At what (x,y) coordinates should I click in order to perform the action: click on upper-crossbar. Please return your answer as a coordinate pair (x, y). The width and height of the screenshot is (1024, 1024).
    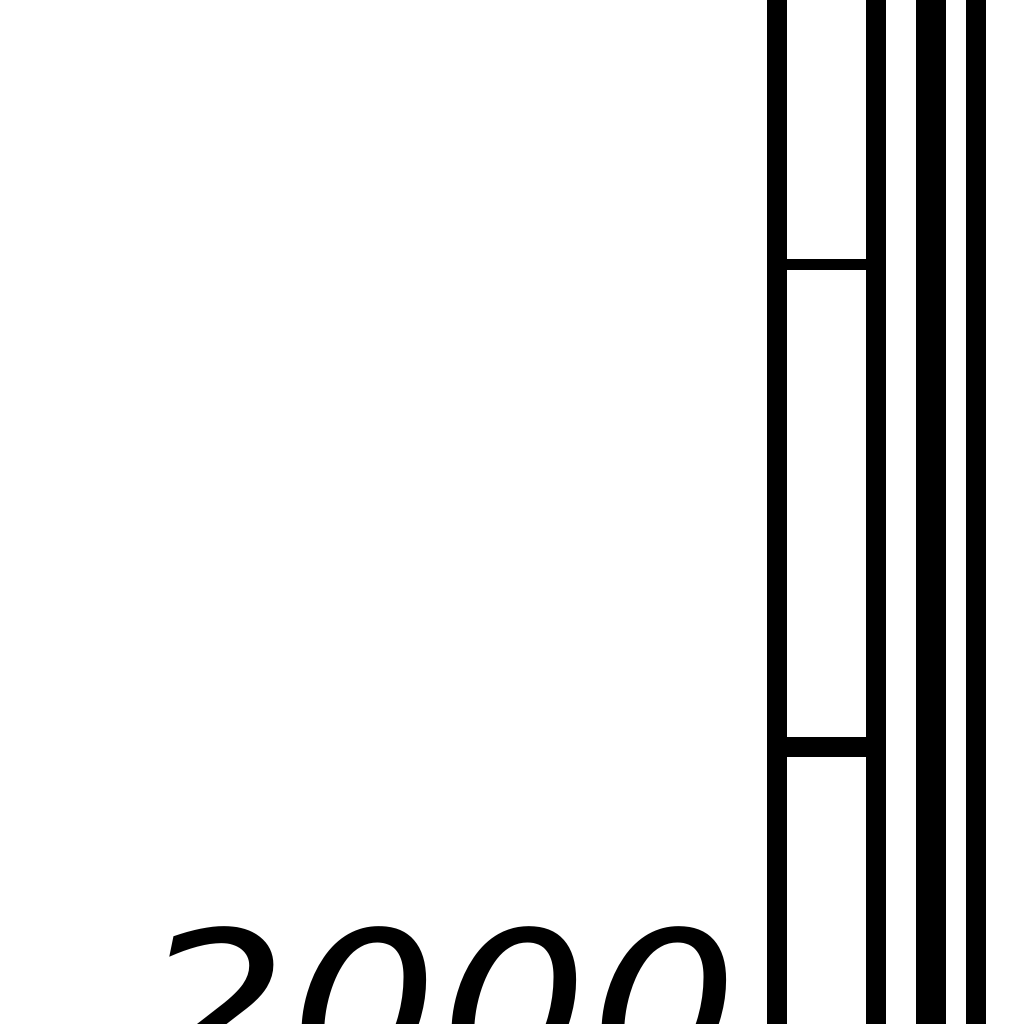
    Looking at the image, I should click on (826, 264).